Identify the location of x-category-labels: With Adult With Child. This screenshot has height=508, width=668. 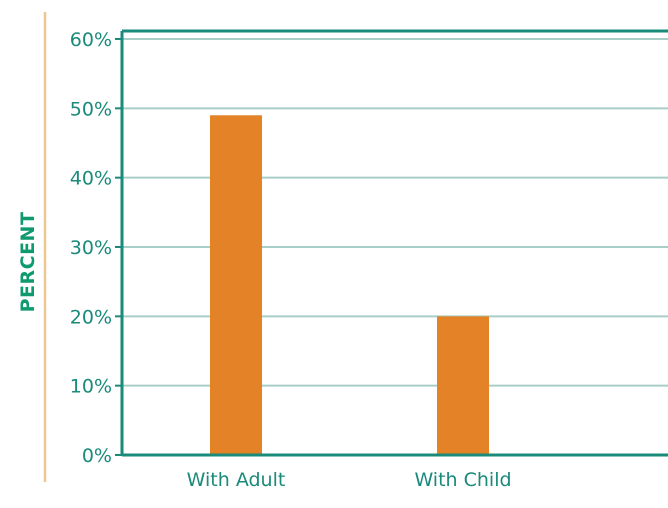
(349, 480).